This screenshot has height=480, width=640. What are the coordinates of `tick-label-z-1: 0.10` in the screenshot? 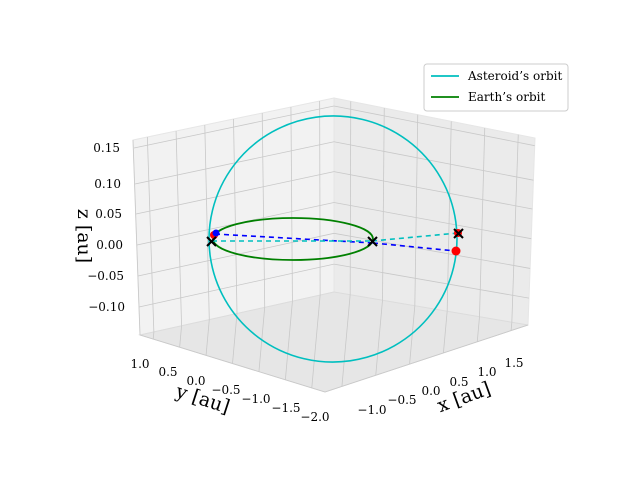 It's located at (107, 184).